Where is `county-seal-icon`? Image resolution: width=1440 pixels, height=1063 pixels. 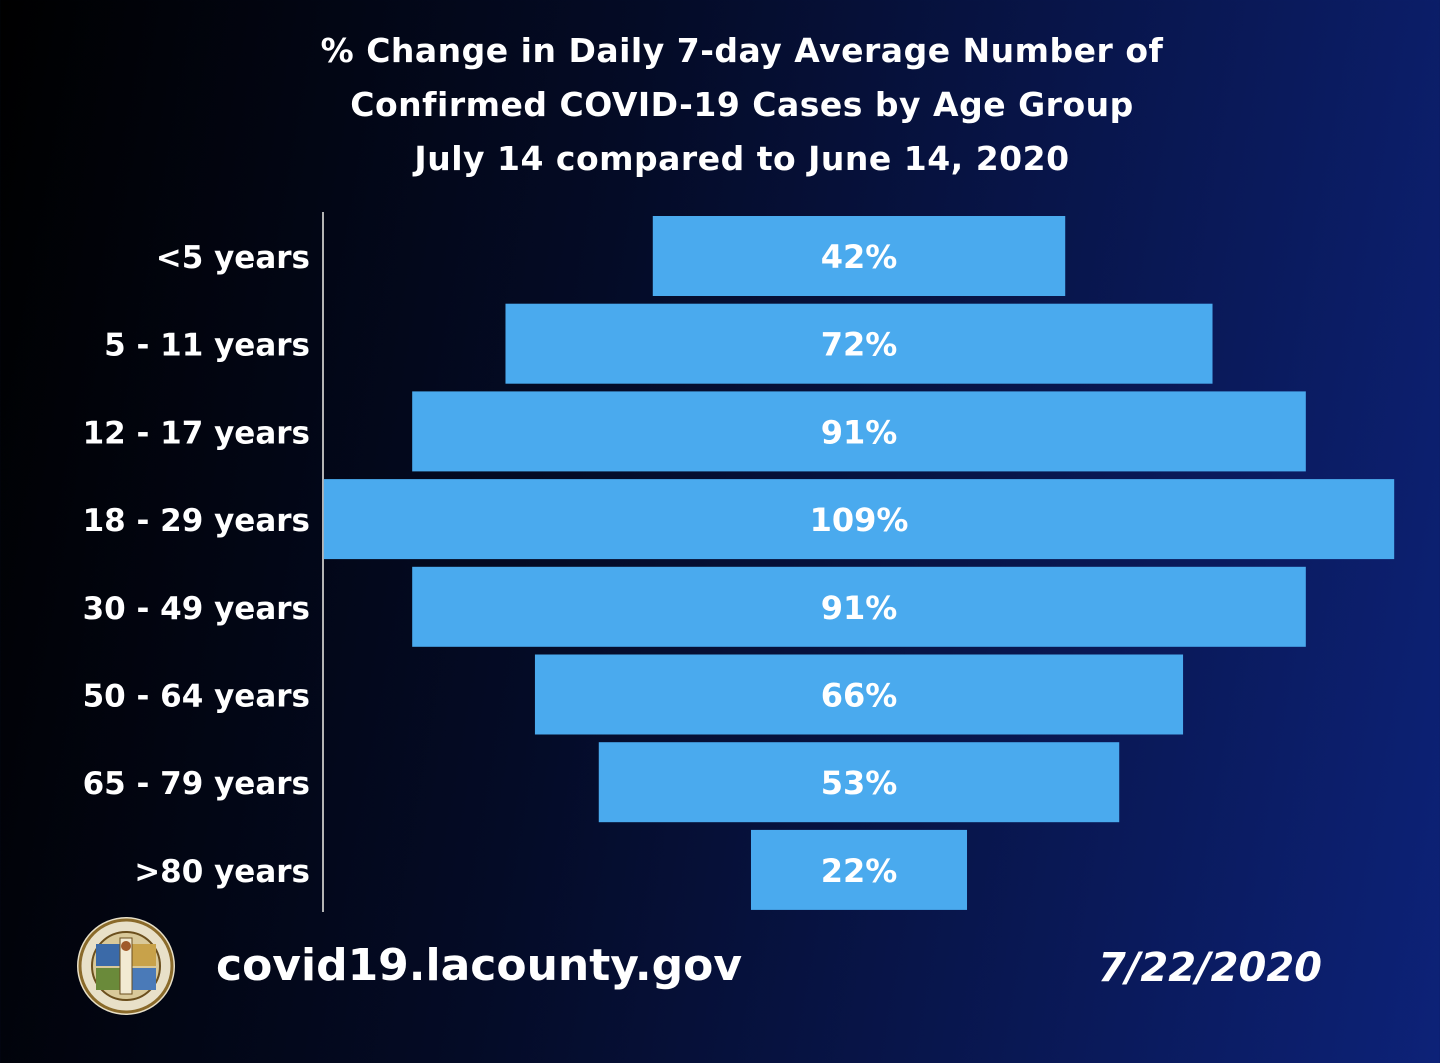 county-seal-icon is located at coordinates (126, 966).